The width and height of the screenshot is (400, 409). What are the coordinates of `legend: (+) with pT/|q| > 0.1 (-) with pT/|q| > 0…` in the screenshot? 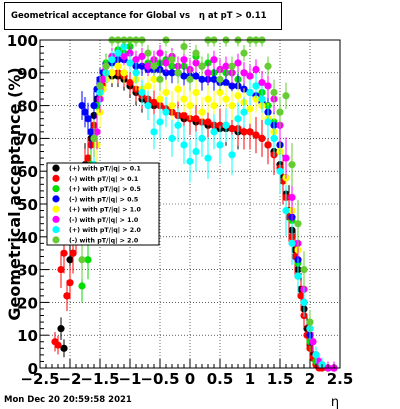 It's located at (103, 204).